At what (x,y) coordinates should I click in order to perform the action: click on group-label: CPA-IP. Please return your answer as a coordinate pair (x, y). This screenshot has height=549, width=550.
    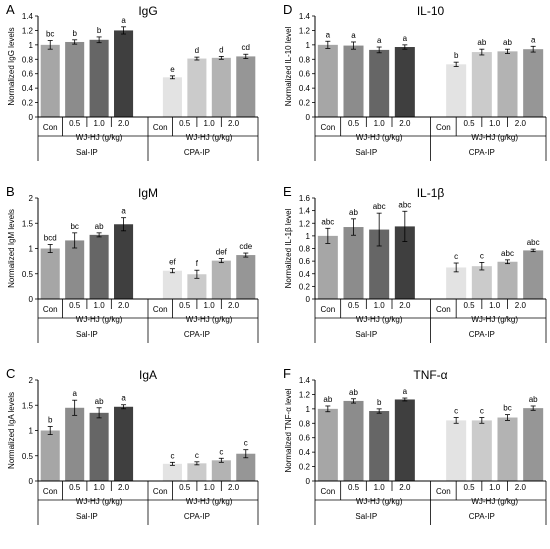
    Looking at the image, I should click on (482, 516).